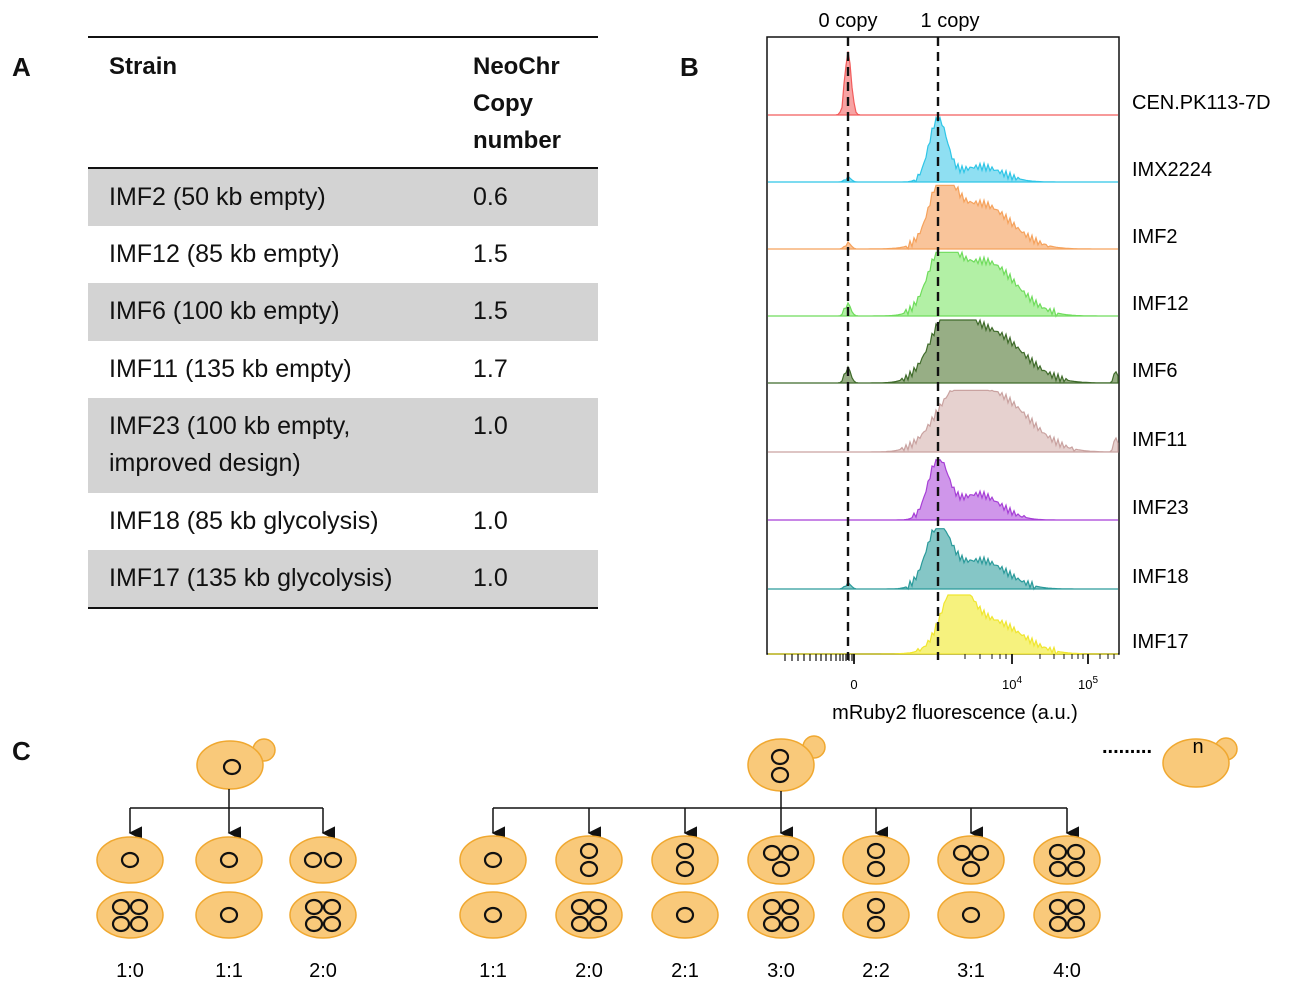  What do you see at coordinates (1160, 642) in the screenshot?
I see `series-label: IMF17` at bounding box center [1160, 642].